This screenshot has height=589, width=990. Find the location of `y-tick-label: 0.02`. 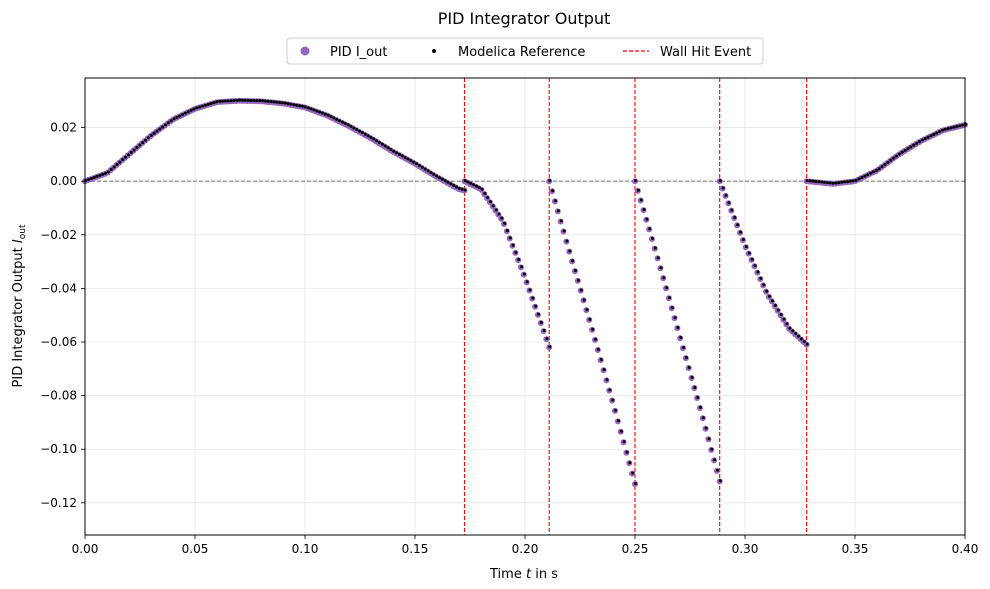

y-tick-label: 0.02 is located at coordinates (63, 128).